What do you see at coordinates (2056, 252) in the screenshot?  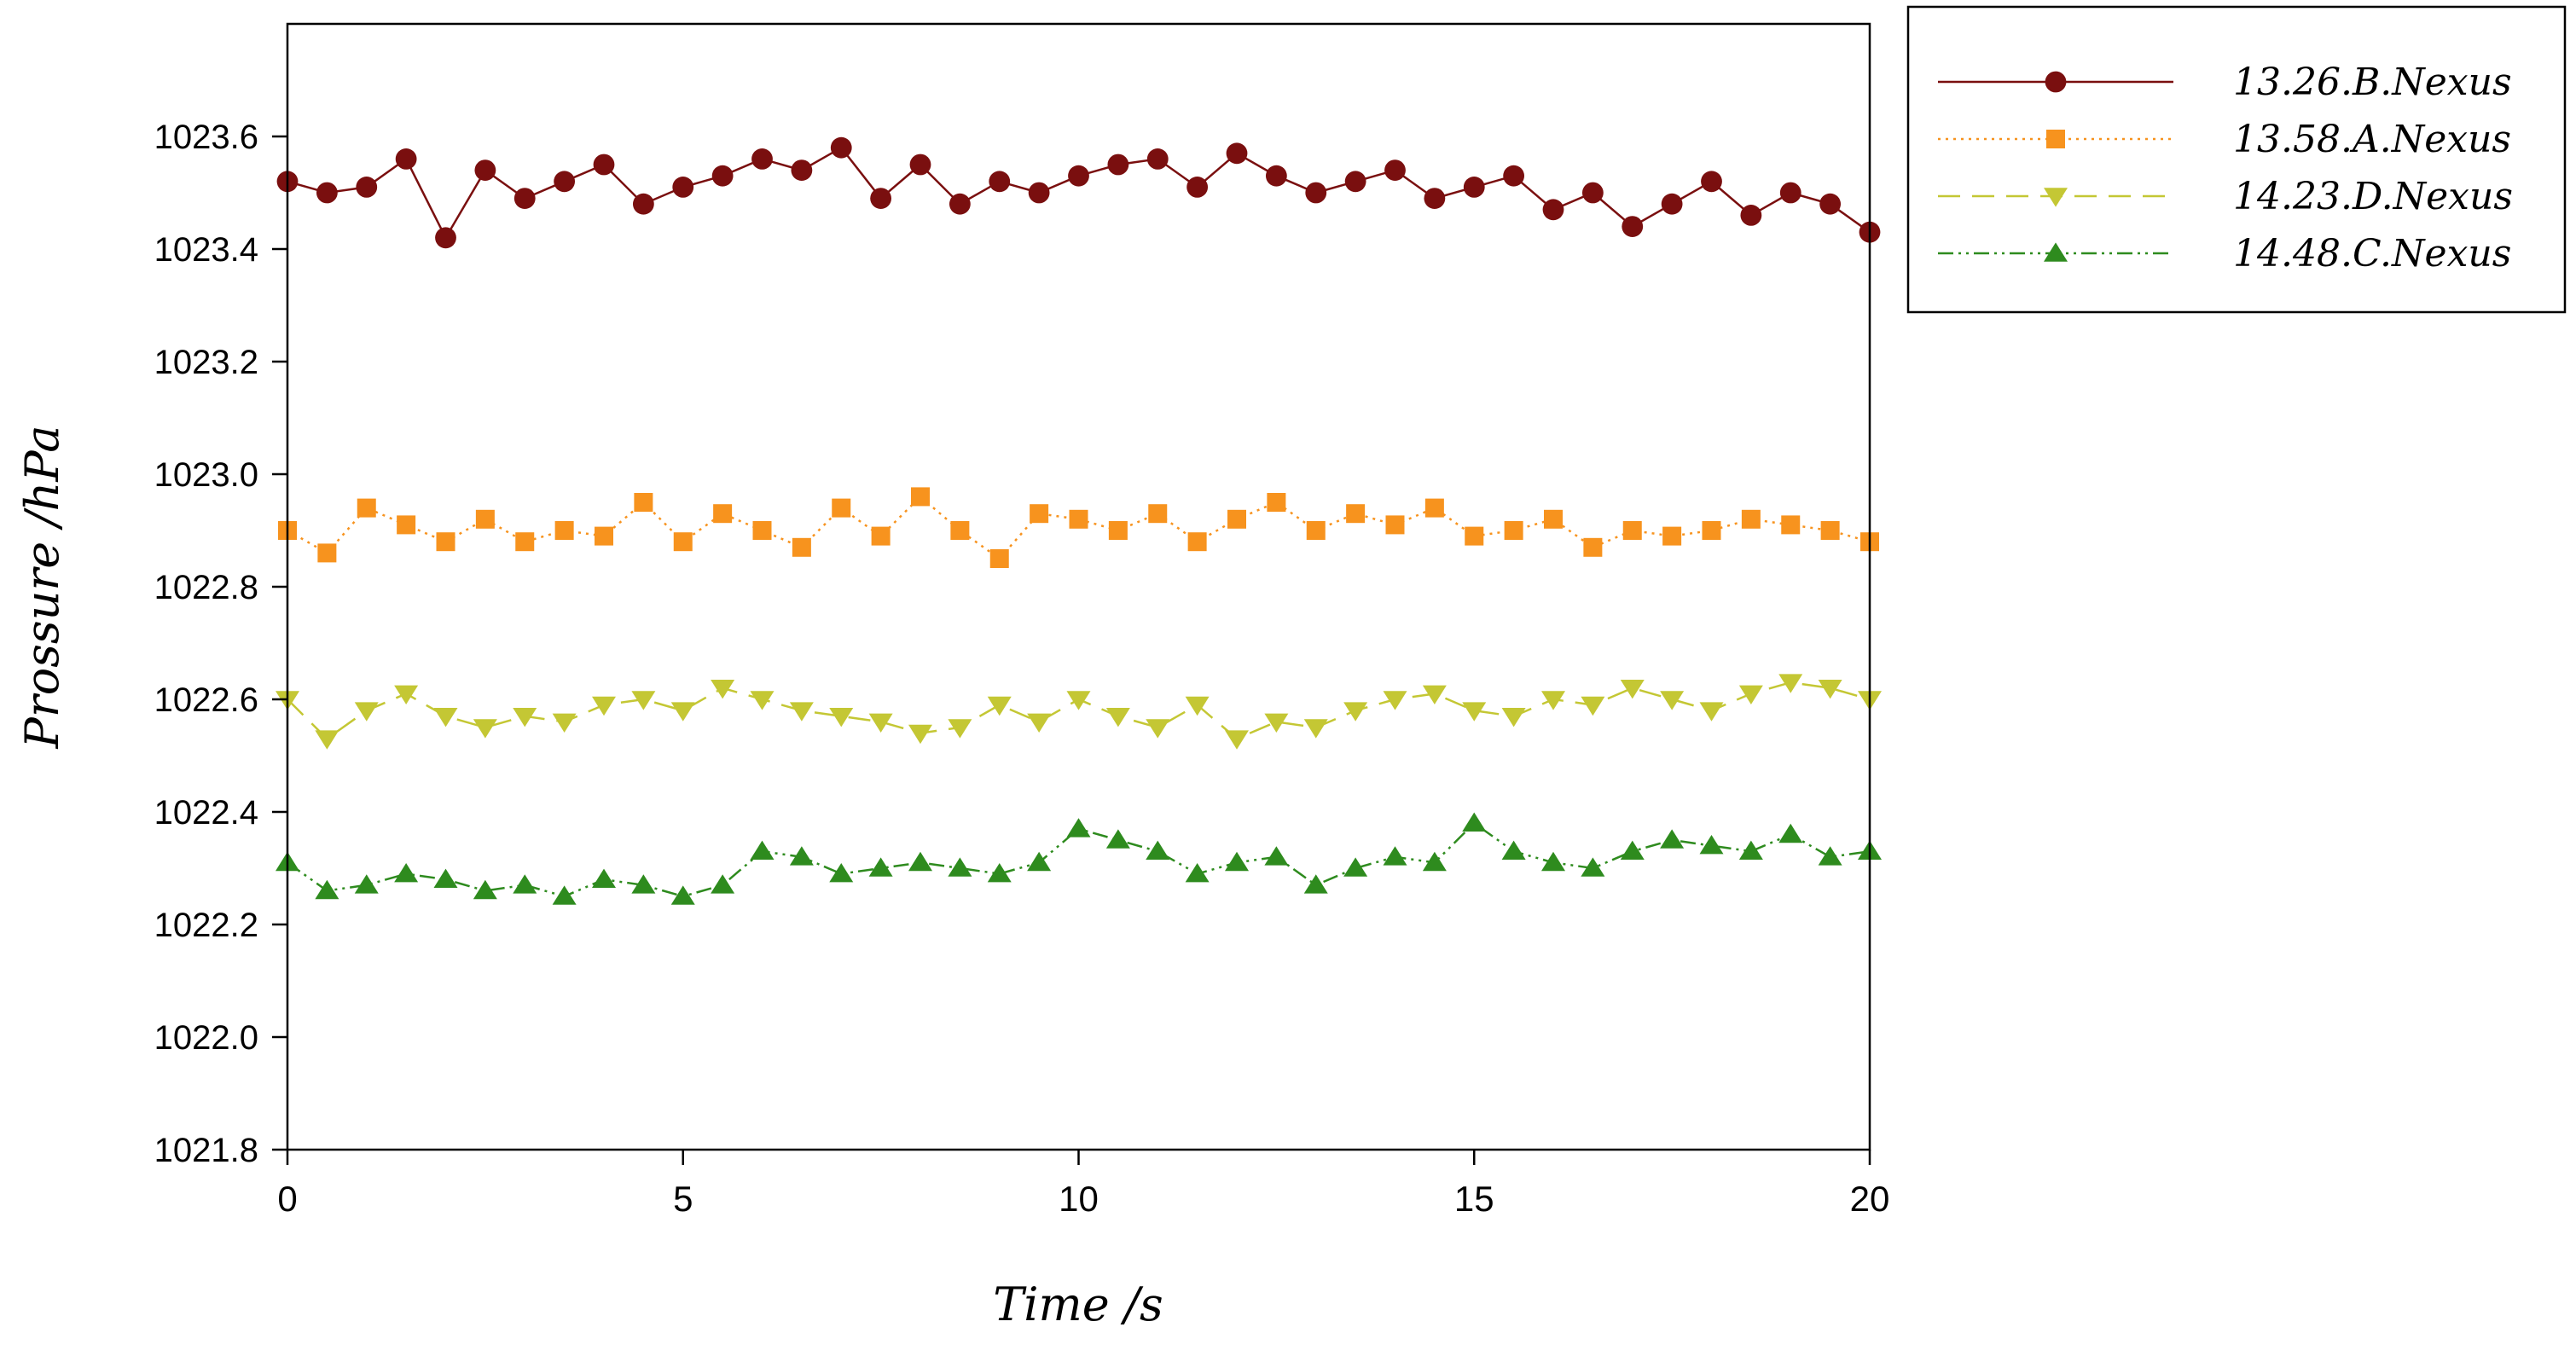 I see `legend-marker` at bounding box center [2056, 252].